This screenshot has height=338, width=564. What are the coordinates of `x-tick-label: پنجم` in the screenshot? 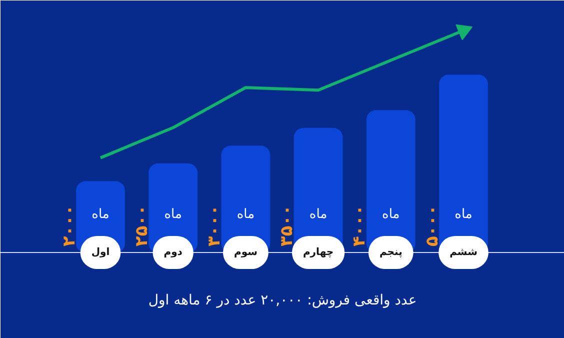 It's located at (391, 252).